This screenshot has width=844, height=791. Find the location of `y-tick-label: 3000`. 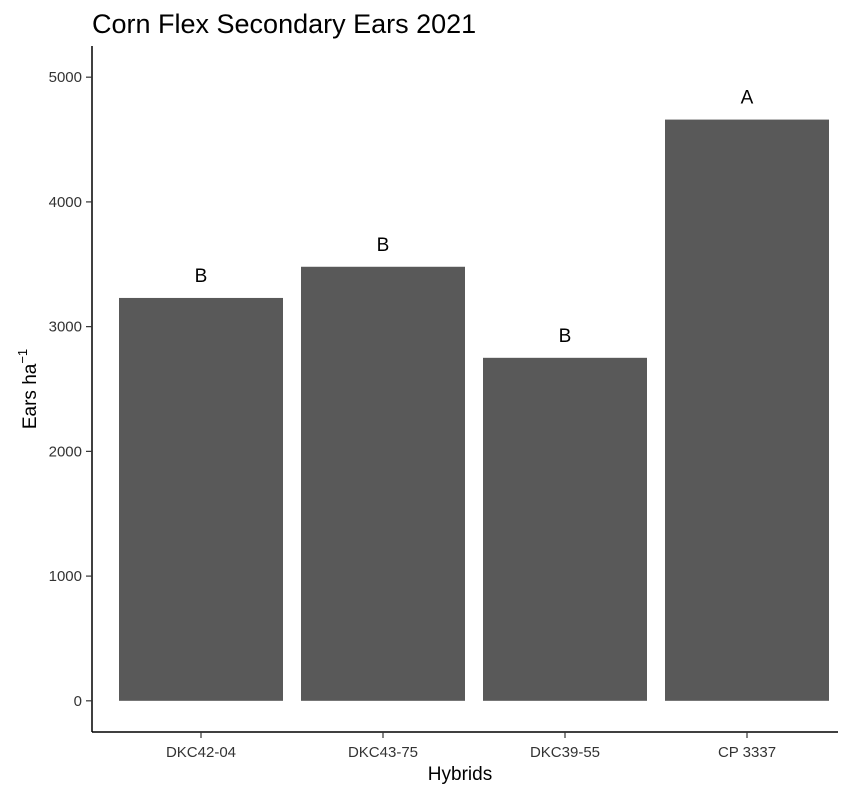

y-tick-label: 3000 is located at coordinates (65, 327).